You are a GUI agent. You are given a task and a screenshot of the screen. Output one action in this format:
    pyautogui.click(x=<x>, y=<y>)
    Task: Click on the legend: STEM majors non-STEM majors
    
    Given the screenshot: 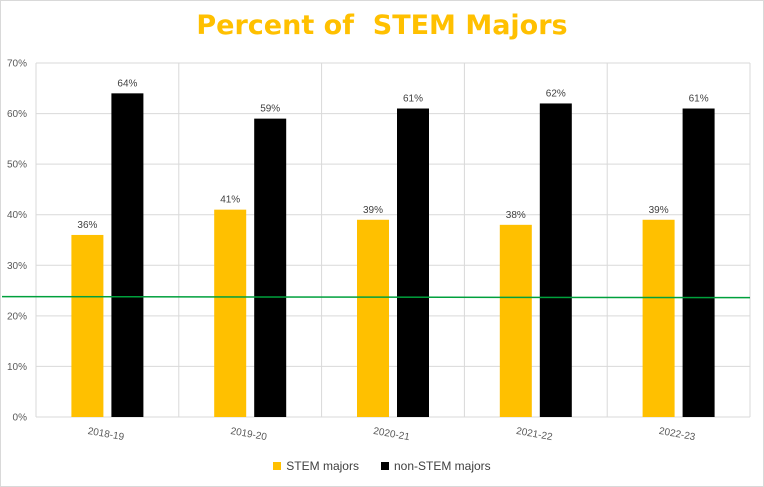 What is the action you would take?
    pyautogui.click(x=382, y=466)
    